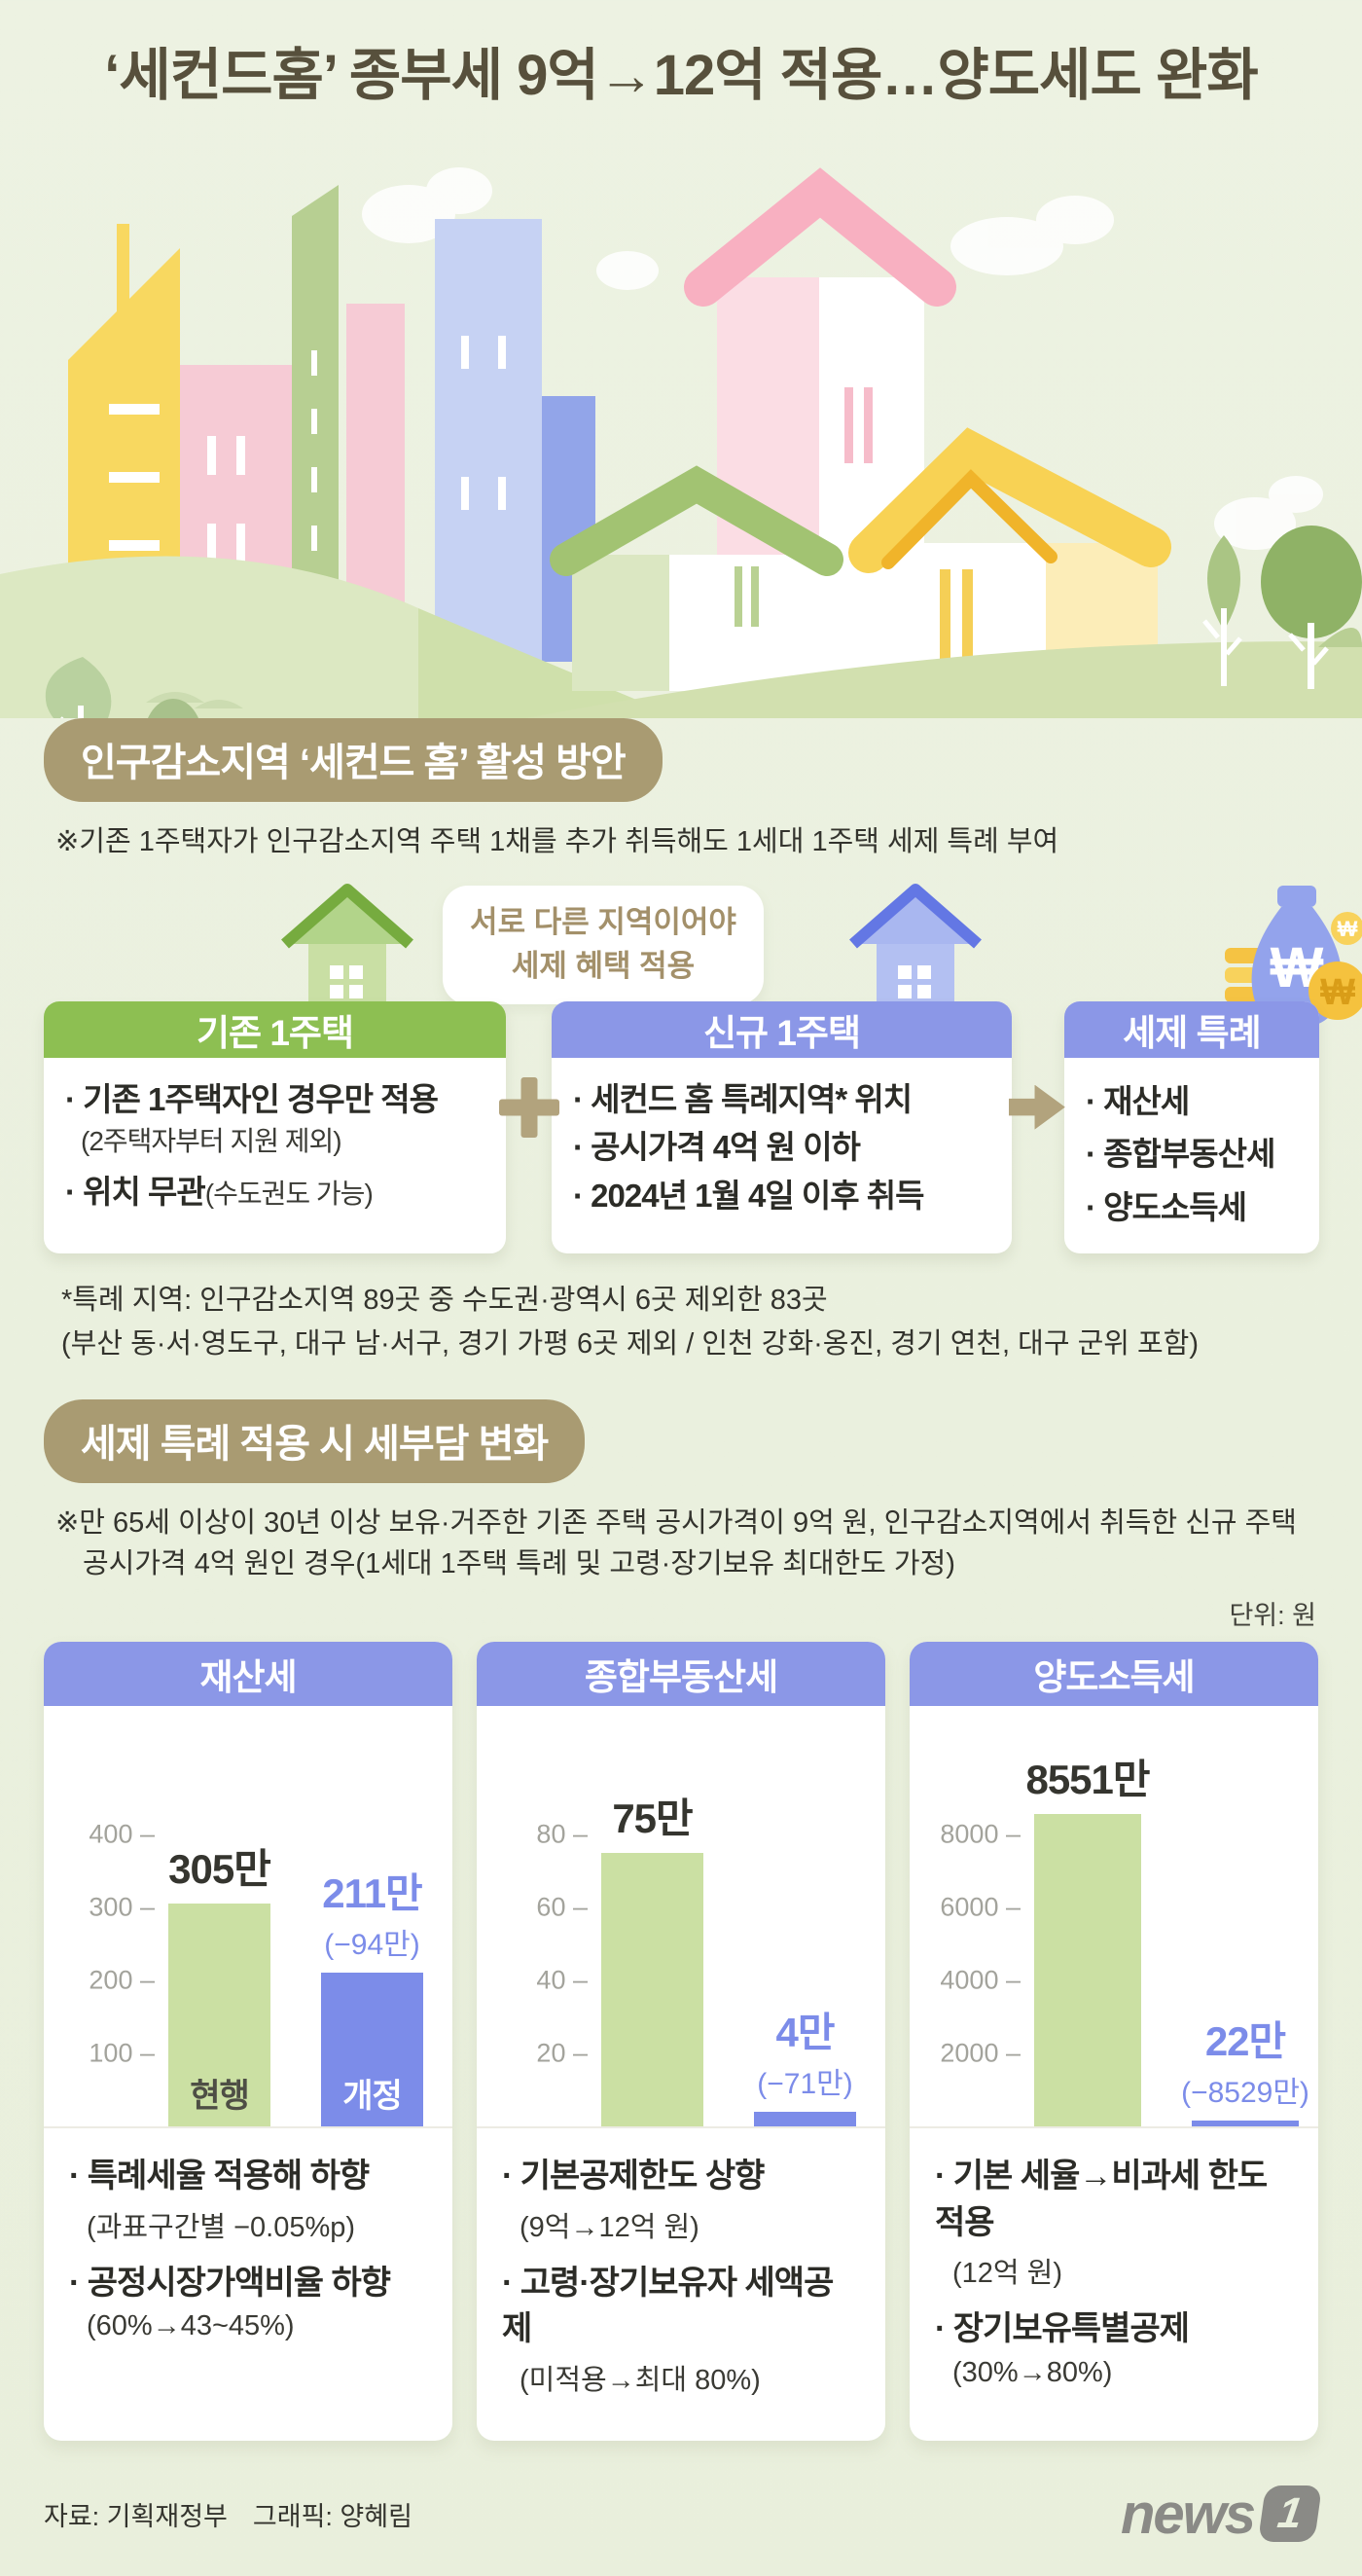 This screenshot has width=1362, height=2576. Describe the element at coordinates (248, 1674) in the screenshot. I see `chart-title: 재산세` at that location.